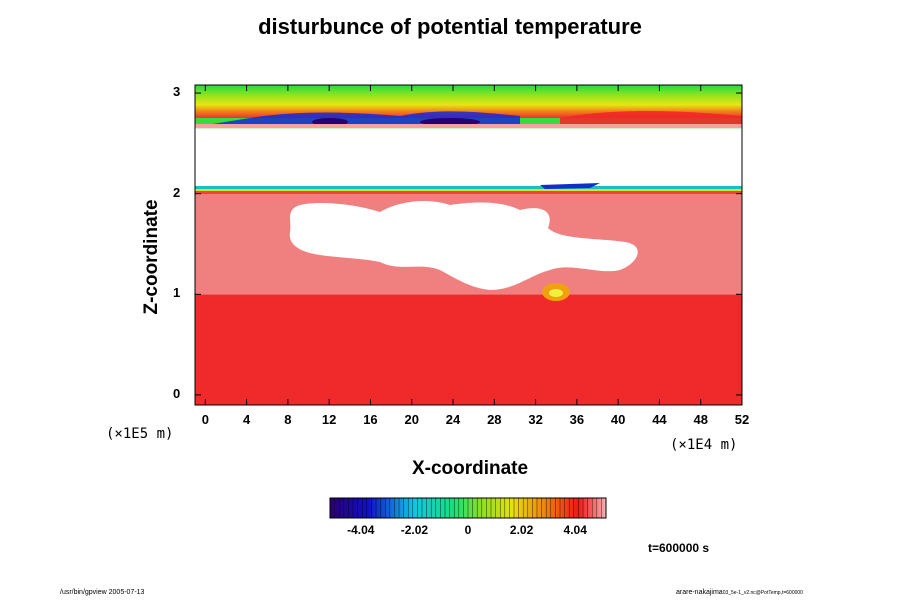 The image size is (900, 600). I want to click on x-tick-label: 0, so click(205, 419).